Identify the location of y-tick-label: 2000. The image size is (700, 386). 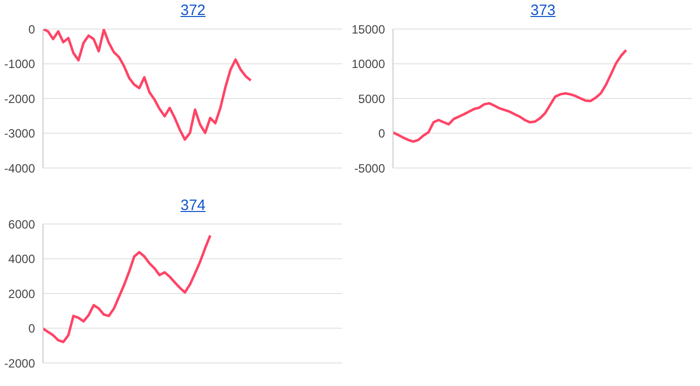
(22, 293).